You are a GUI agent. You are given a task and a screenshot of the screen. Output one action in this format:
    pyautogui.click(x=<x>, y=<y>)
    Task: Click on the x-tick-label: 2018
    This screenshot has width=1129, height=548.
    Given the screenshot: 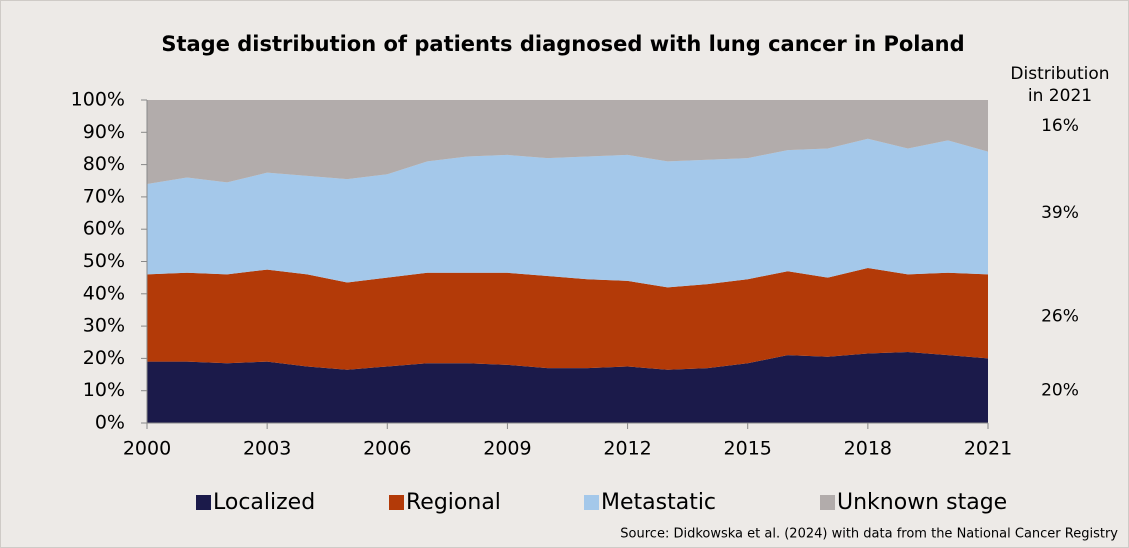 What is the action you would take?
    pyautogui.click(x=868, y=449)
    